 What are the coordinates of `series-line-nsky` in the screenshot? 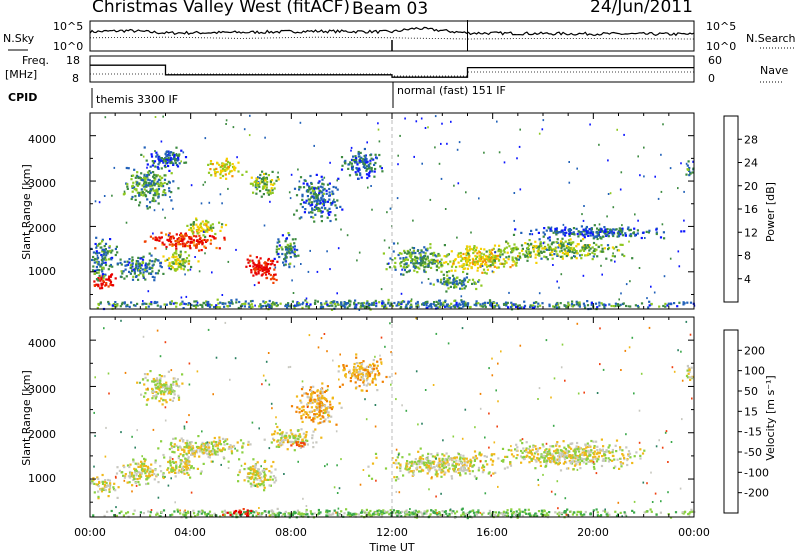 It's located at (392, 31).